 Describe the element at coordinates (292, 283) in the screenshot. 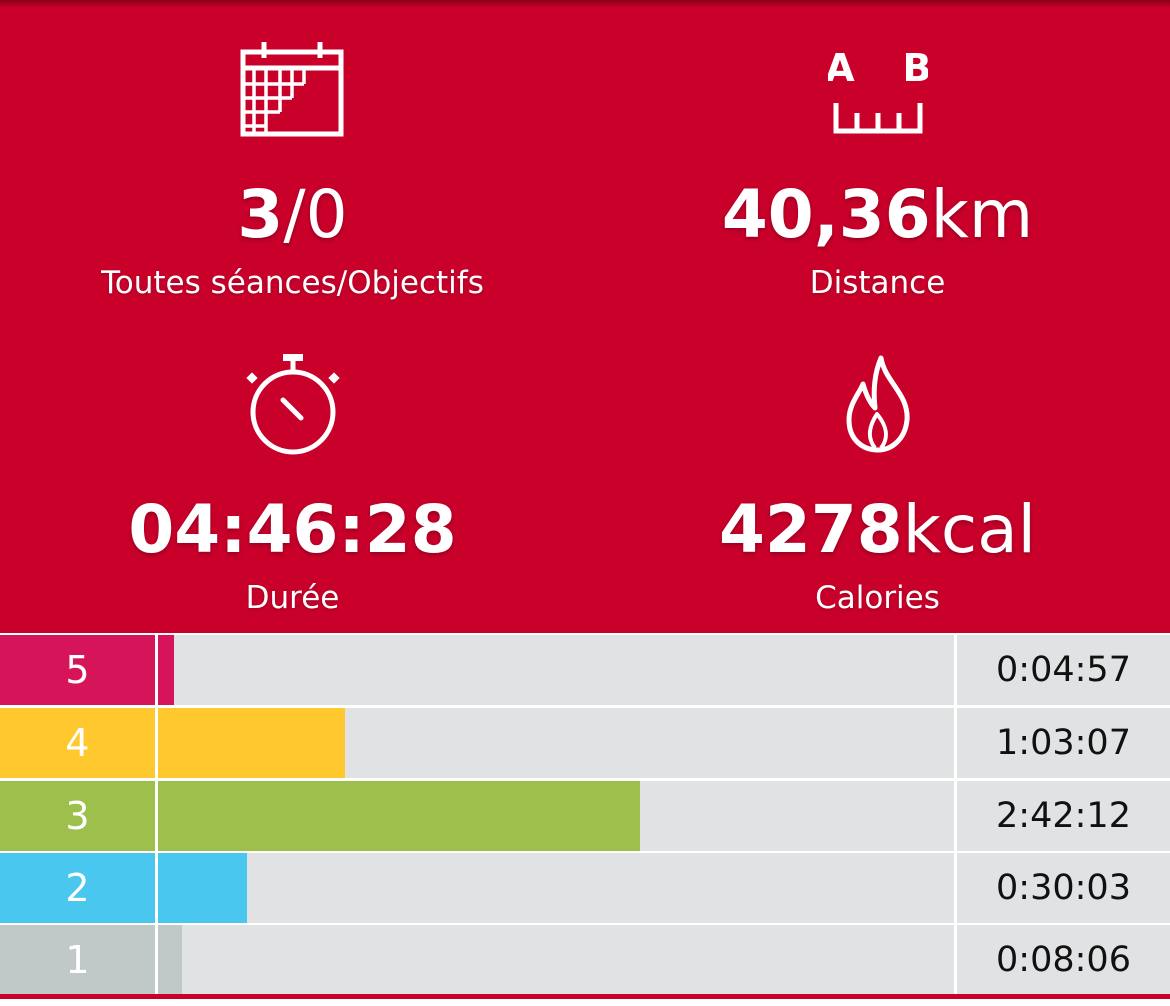

I see `sessions-label: Toutes séances/Objectifs` at that location.